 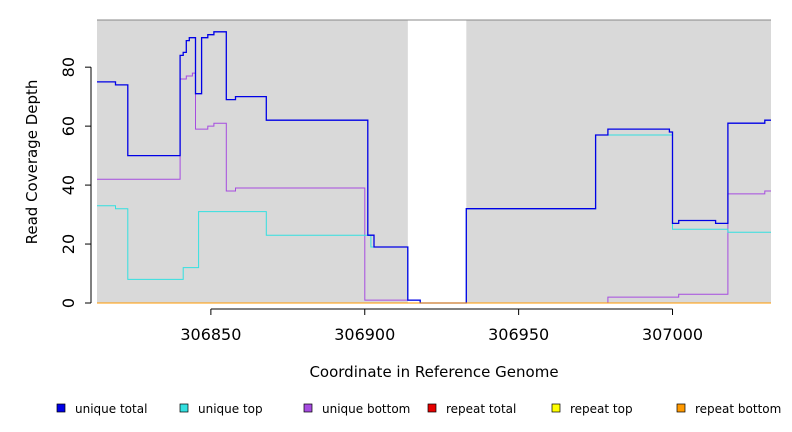 I want to click on legend-label-unique-bottom: unique bottom, so click(x=366, y=409).